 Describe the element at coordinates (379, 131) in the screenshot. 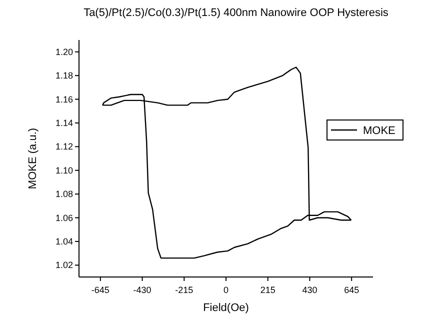

I see `legend-label: MOKE` at that location.